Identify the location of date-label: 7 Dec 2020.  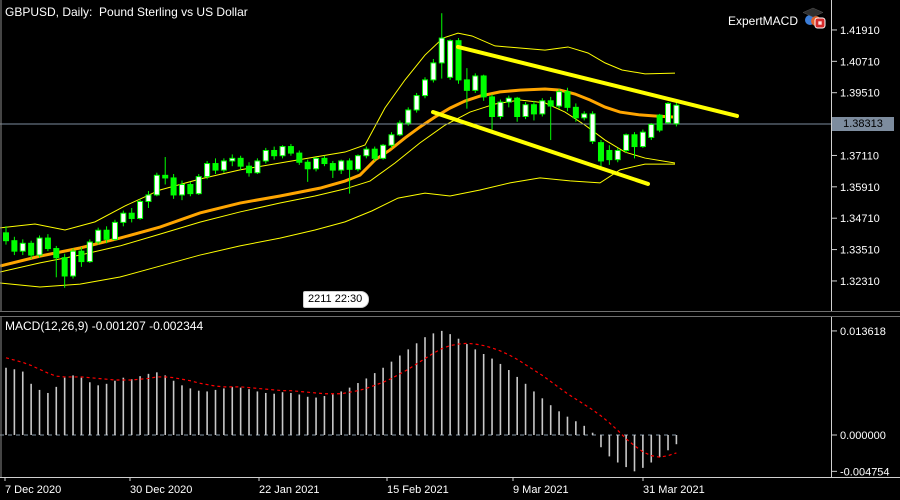
(33, 490).